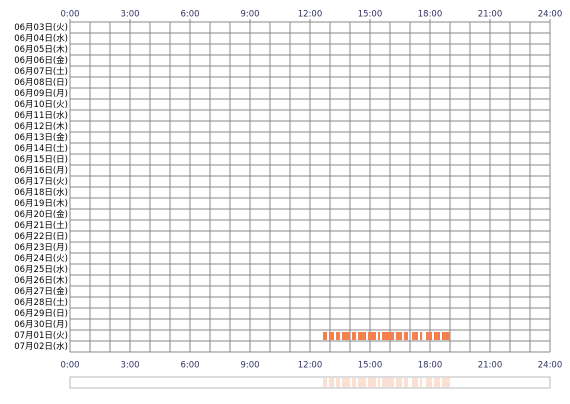 This screenshot has width=570, height=404. Describe the element at coordinates (41, 160) in the screenshot. I see `row-label: 06月15日(日)` at that location.